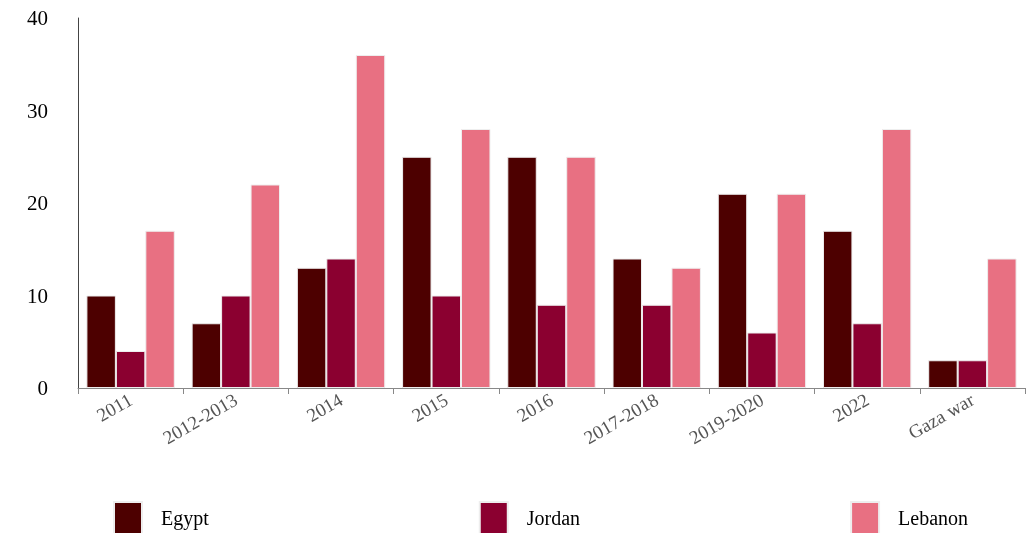  I want to click on legend-label: Lebanon, so click(933, 518).